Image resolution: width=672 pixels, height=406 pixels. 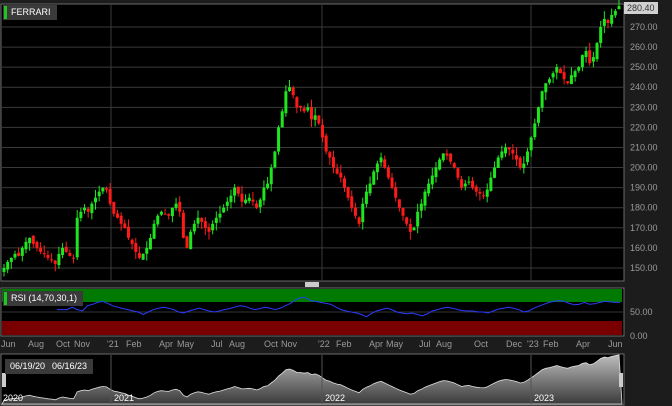 I want to click on rsi-legend: RSI (14,70,30,1), so click(x=43, y=298).